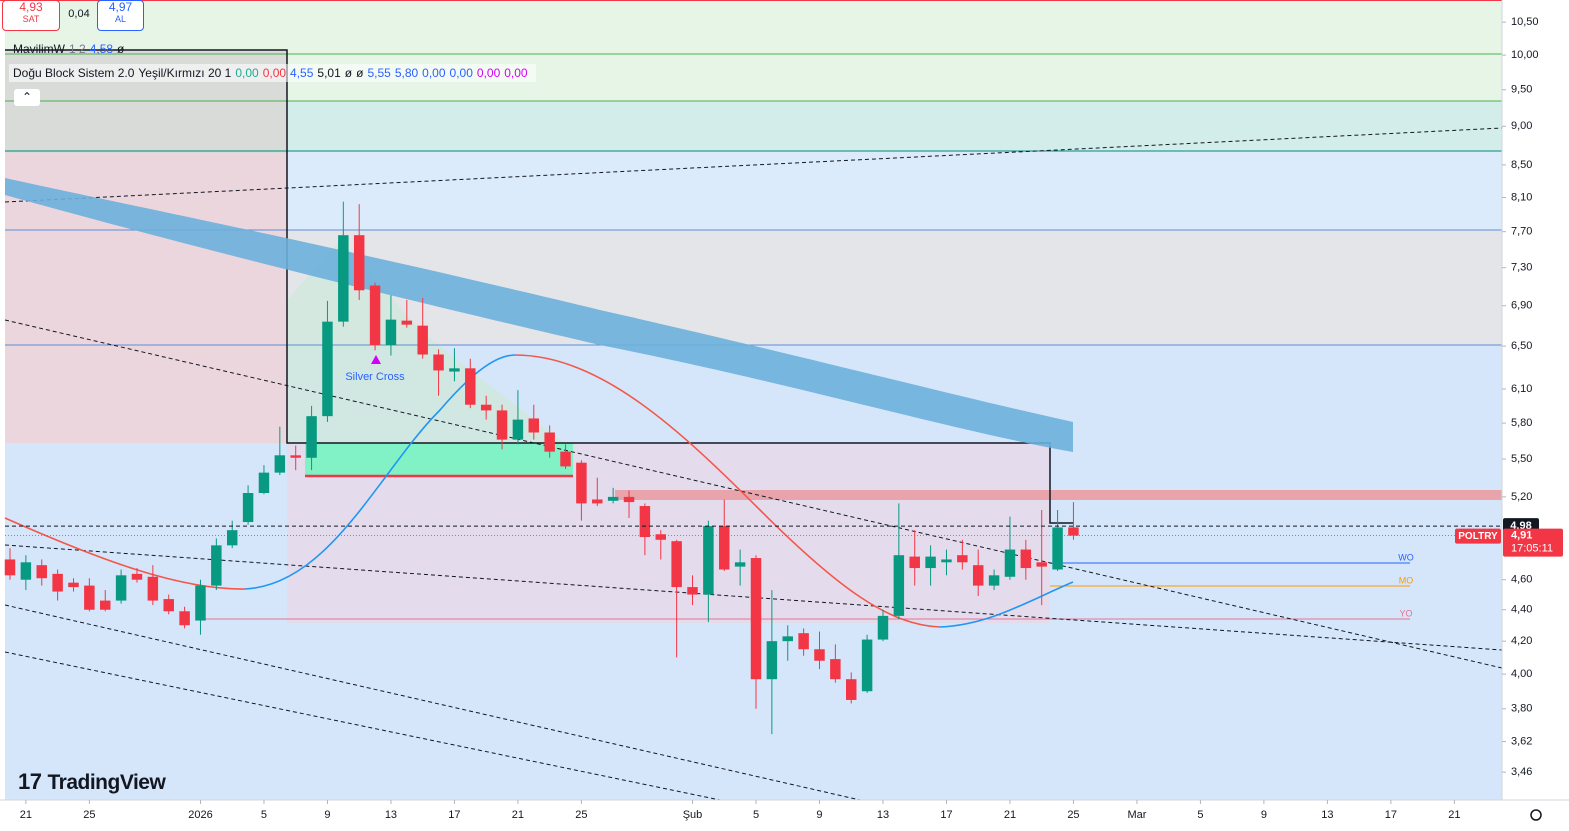 Image resolution: width=1569 pixels, height=831 pixels. I want to click on legend-item: MavilimW, so click(39, 49).